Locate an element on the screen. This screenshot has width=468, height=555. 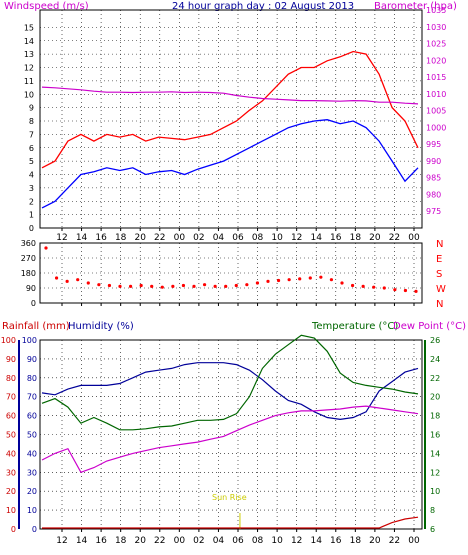
rainfall-tick-label: 80 is located at coordinates (11, 378).